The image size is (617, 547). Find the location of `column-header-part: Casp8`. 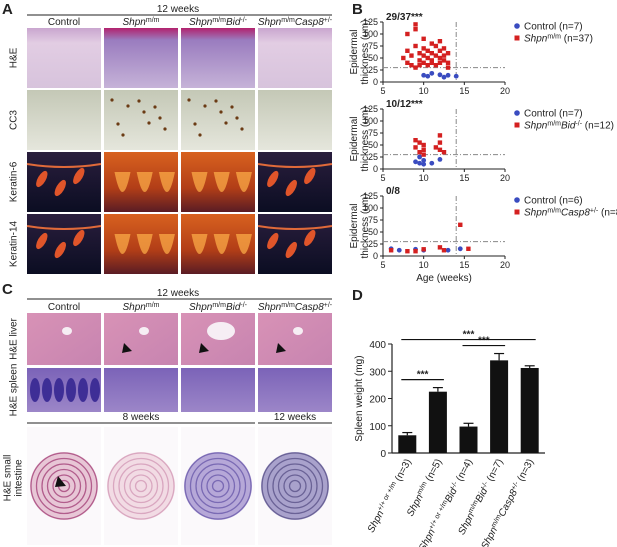

column-header-part: Casp8 is located at coordinates (309, 22).